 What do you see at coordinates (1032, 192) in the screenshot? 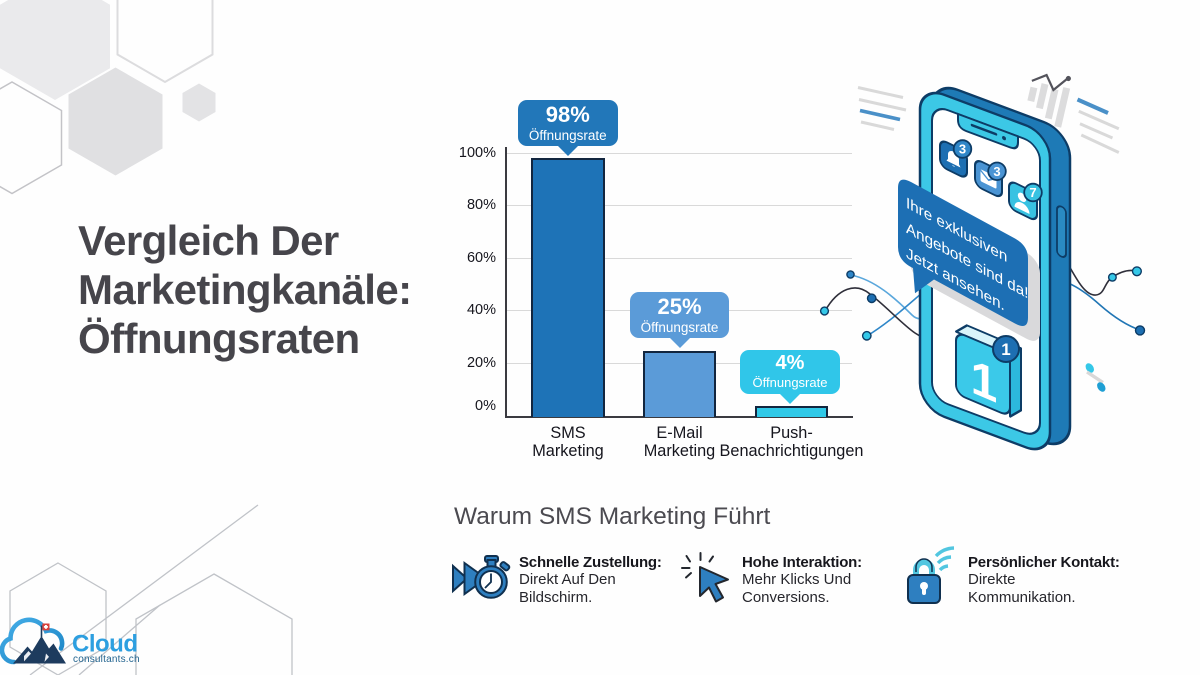
I see `svg-text: 7` at bounding box center [1032, 192].